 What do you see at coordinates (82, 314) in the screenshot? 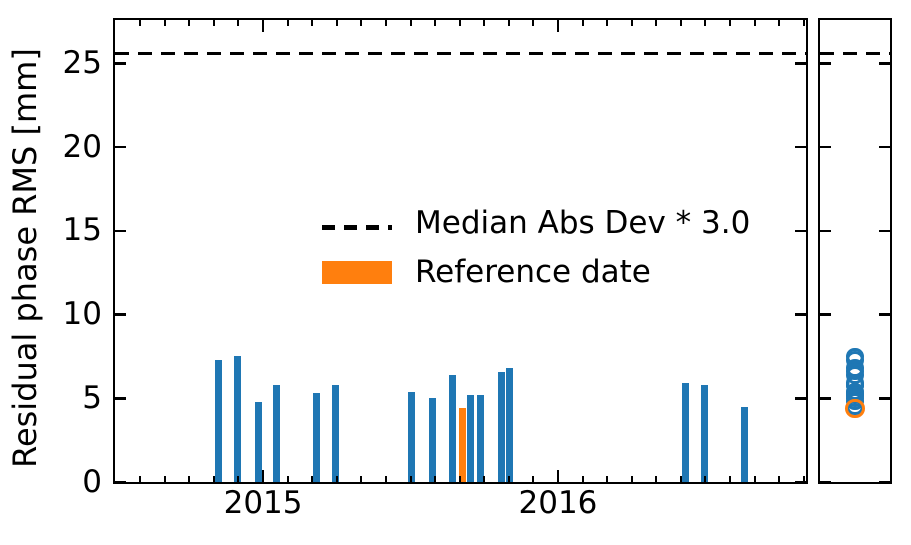
I see `y-tick-label: 10` at bounding box center [82, 314].